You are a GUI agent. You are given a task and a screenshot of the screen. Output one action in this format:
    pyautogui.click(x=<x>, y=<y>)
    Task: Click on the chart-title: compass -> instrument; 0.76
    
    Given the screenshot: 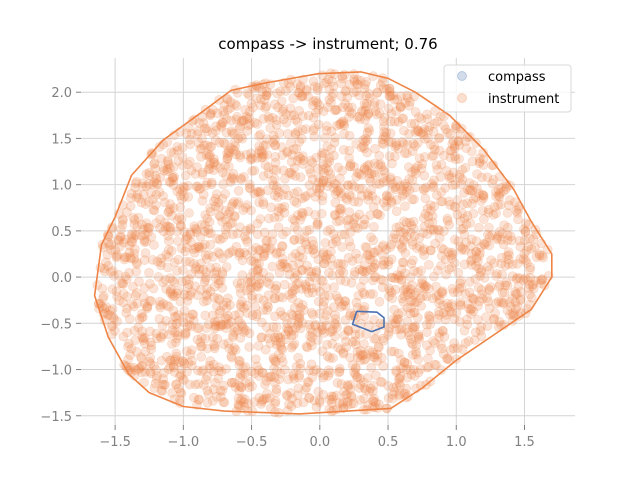 What is the action you would take?
    pyautogui.click(x=327, y=44)
    